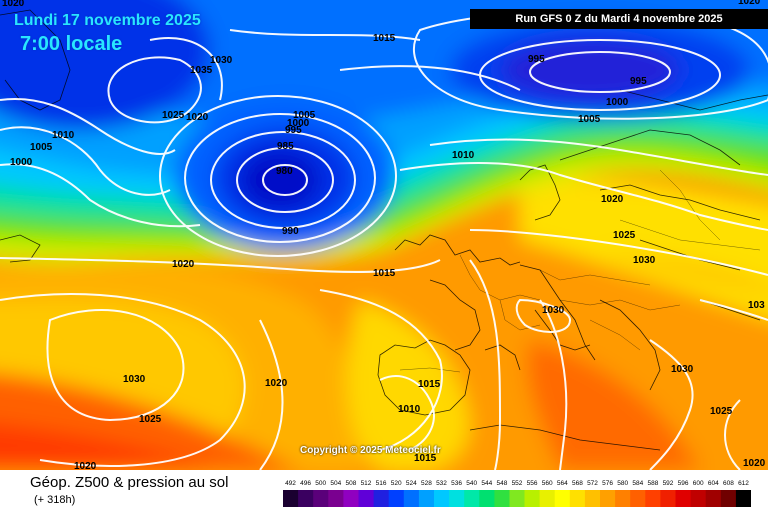 The image size is (768, 512). Describe the element at coordinates (290, 231) in the screenshot. I see `isobar-label: 990` at that location.